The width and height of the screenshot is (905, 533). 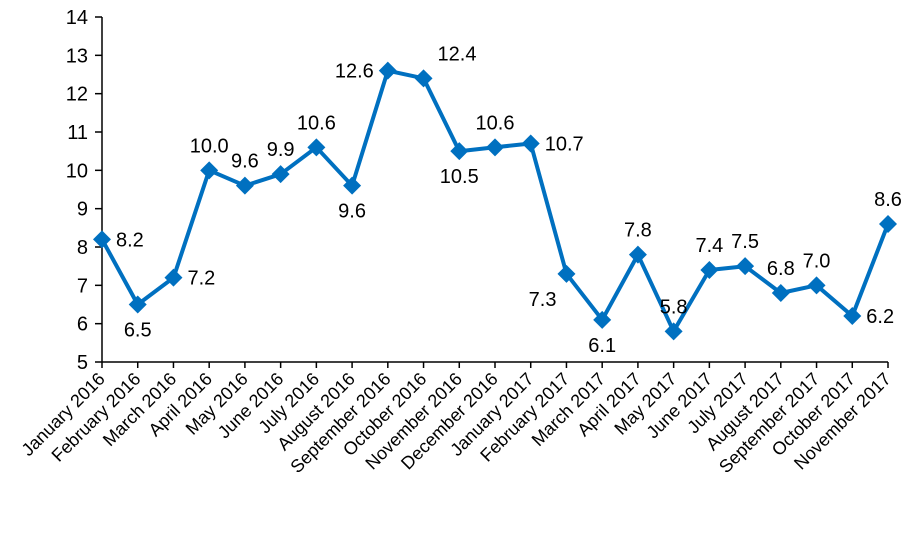 What do you see at coordinates (674, 307) in the screenshot?
I see `data-label: 5.8` at bounding box center [674, 307].